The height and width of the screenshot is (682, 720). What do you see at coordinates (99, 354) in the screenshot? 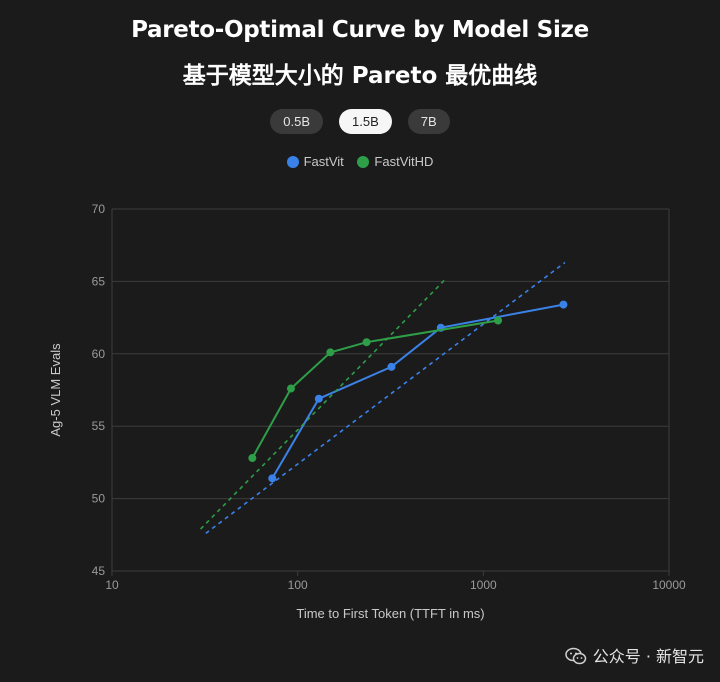
I see `y-tick-label: 60` at bounding box center [99, 354].